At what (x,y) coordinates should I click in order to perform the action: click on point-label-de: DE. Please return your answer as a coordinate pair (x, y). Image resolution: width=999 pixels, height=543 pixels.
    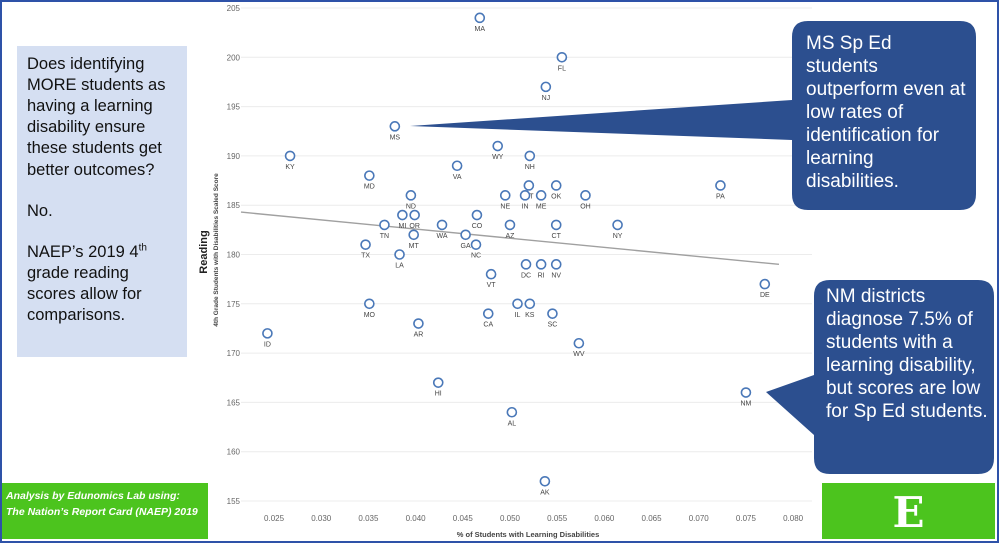
    Looking at the image, I should click on (765, 295).